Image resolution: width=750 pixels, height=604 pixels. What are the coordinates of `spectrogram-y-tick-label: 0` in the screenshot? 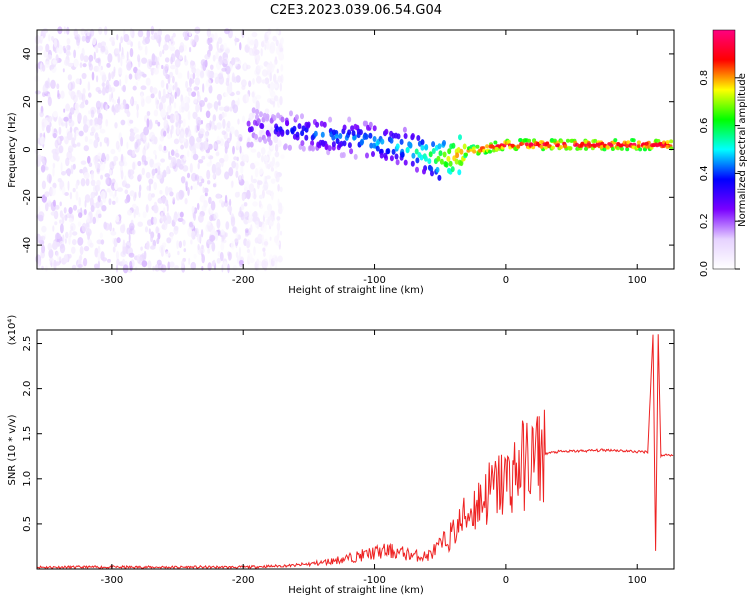 It's located at (27, 149).